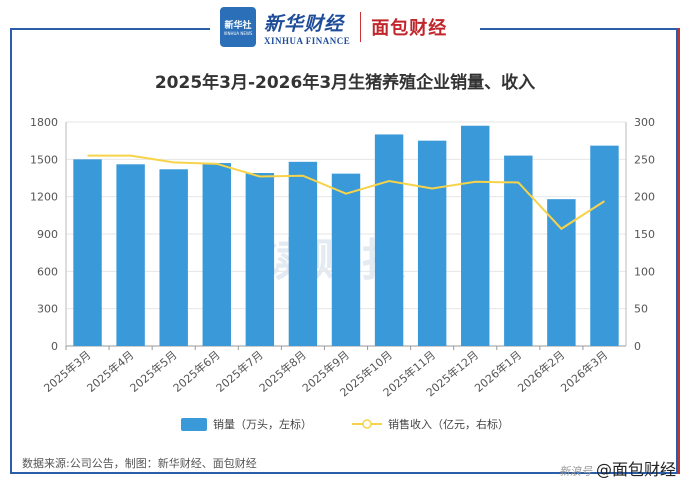 The image size is (690, 488). Describe the element at coordinates (644, 271) in the screenshot. I see `y-right-tick-label: 100` at that location.